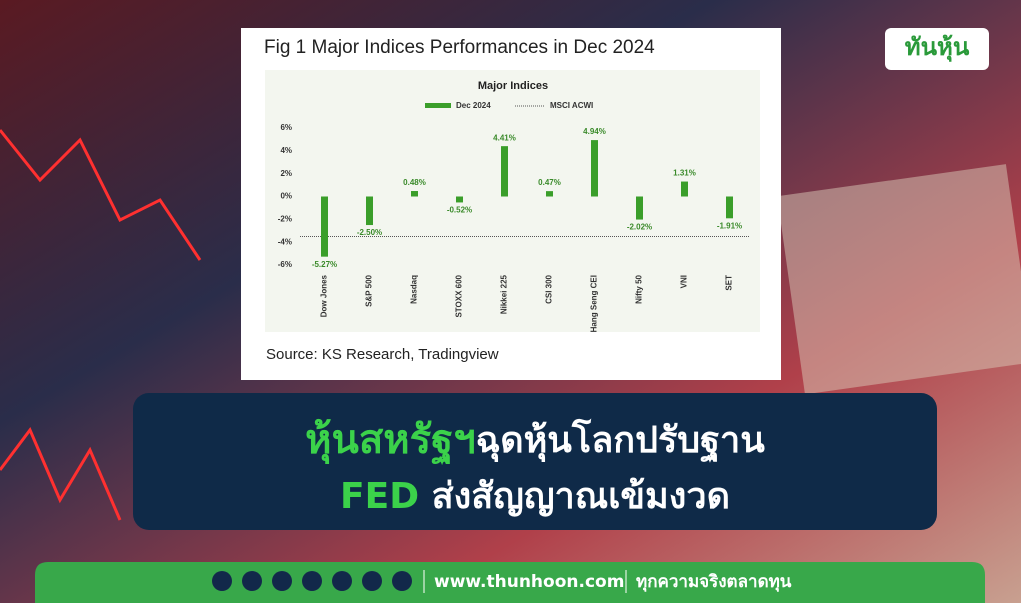 The image size is (1021, 603). I want to click on value-label: 4.41%, so click(504, 137).